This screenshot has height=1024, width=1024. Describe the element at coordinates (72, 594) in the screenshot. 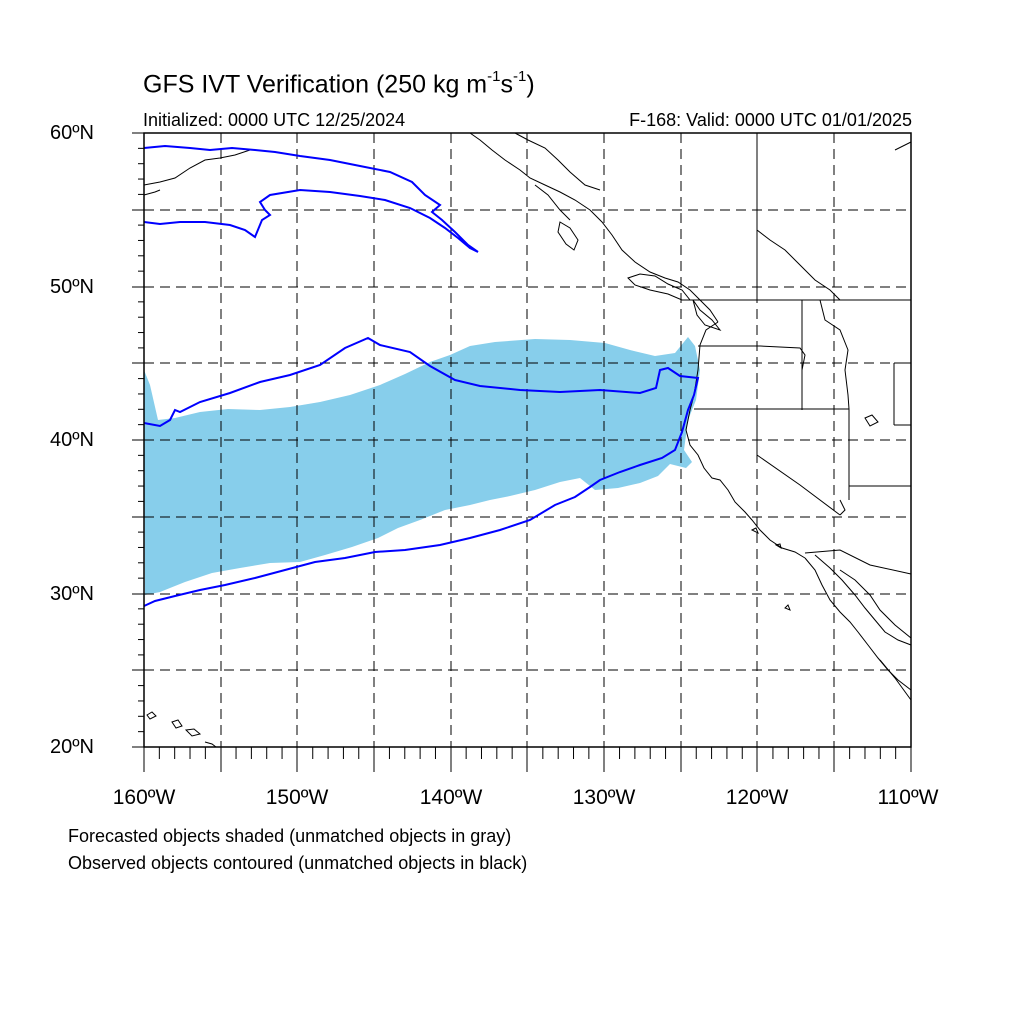

I see `lat-label-30: 30ºN` at that location.